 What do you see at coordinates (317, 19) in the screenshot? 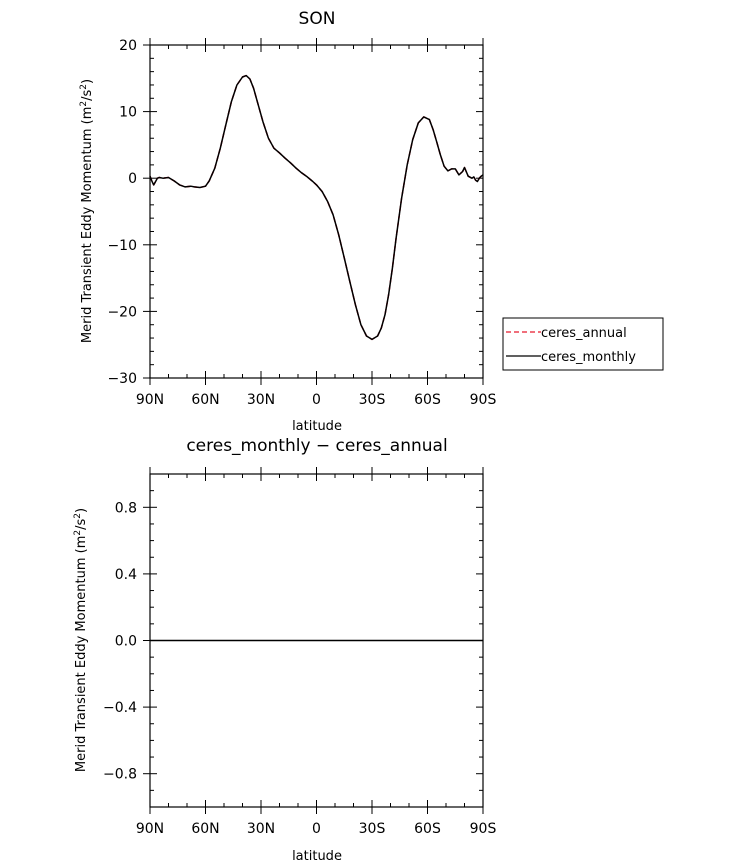
I see `top-chart-title: SON` at bounding box center [317, 19].